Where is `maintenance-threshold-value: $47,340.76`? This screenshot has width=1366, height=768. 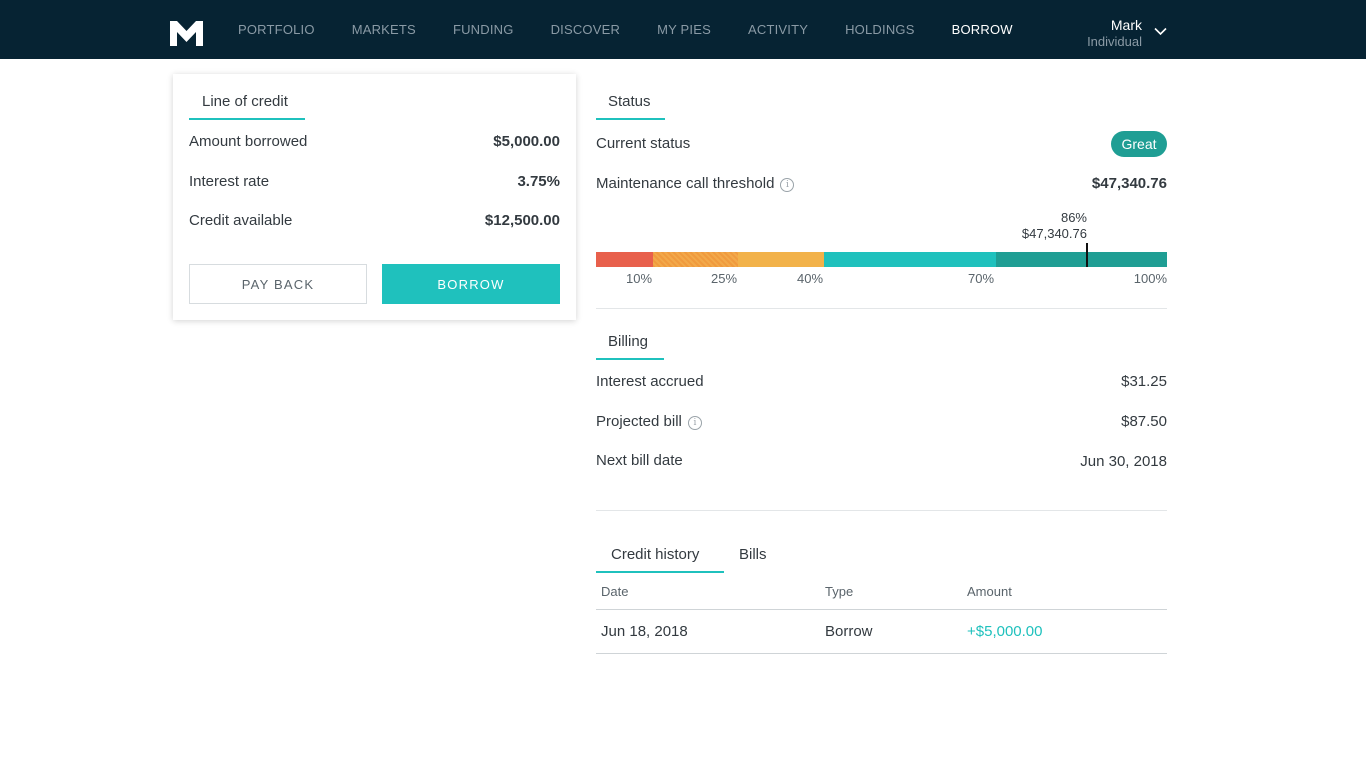
maintenance-threshold-value: $47,340.76 is located at coordinates (1129, 183).